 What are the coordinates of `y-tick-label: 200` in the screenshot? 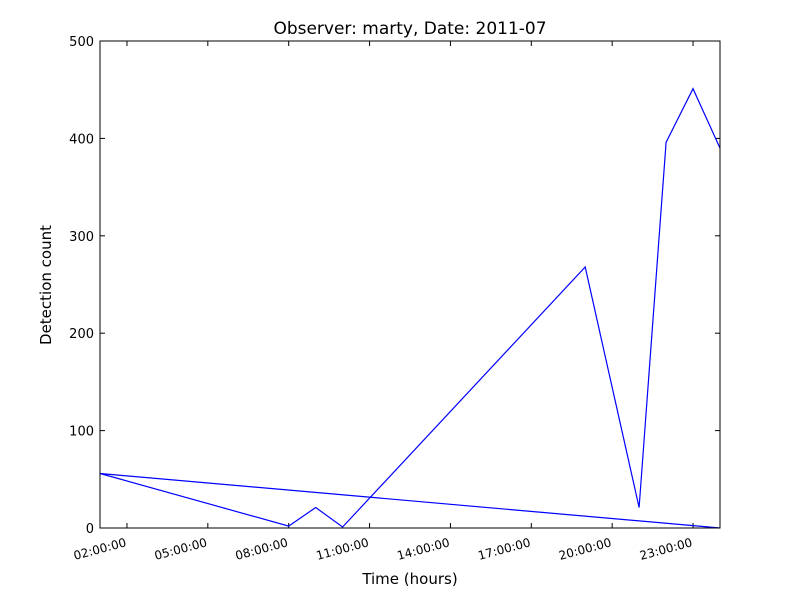 It's located at (81, 334).